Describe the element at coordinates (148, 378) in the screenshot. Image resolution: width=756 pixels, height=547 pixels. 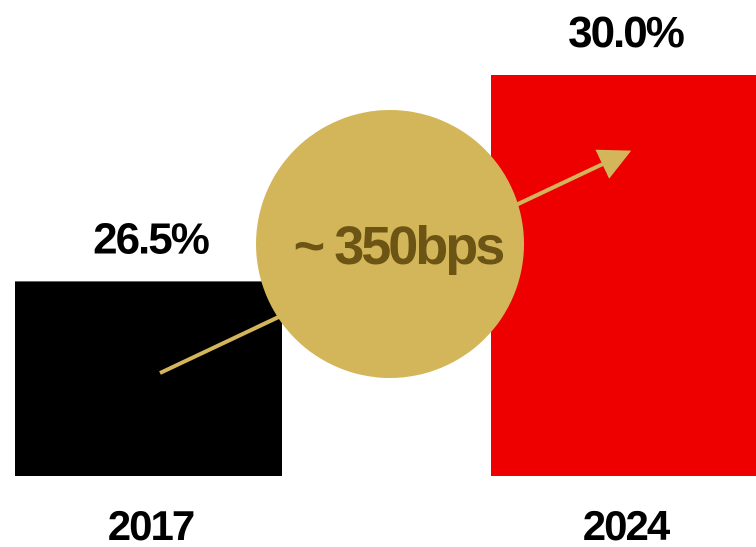
I see `bar-2017` at that location.